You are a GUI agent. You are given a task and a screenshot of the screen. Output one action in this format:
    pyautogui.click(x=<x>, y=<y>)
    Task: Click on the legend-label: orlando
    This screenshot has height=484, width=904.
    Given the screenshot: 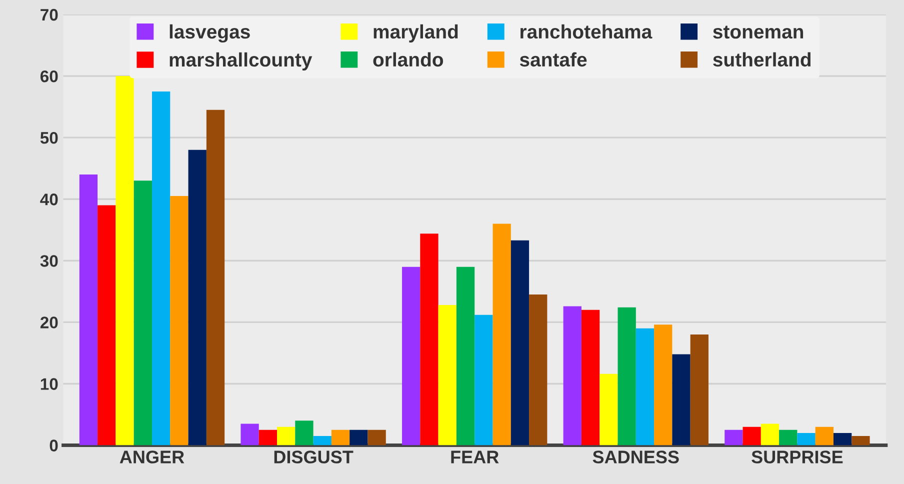 What is the action you would take?
    pyautogui.click(x=408, y=59)
    